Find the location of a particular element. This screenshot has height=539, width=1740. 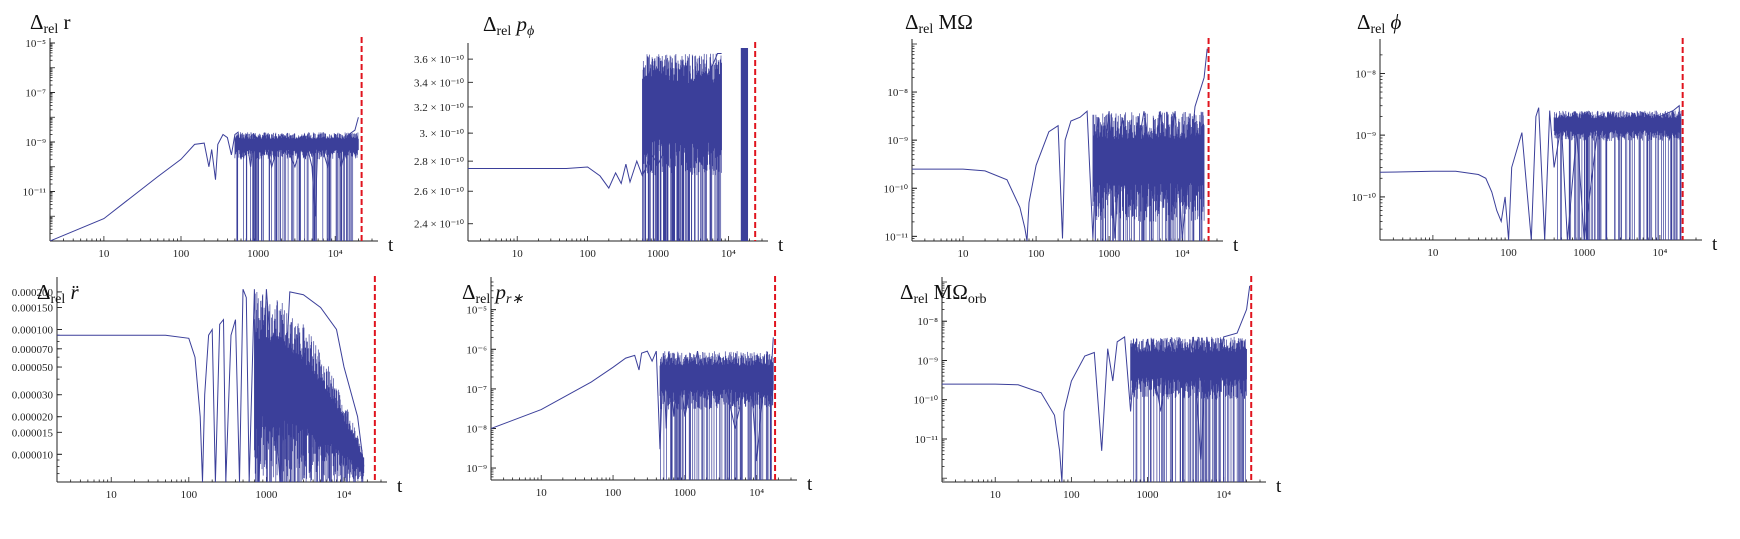

chart-panel-3: 10 100 1000 10⁴ t 10⁻⁸ 10⁻⁹ 10⁻¹⁰ 10⁻¹¹ is located at coordinates (1056, 135).